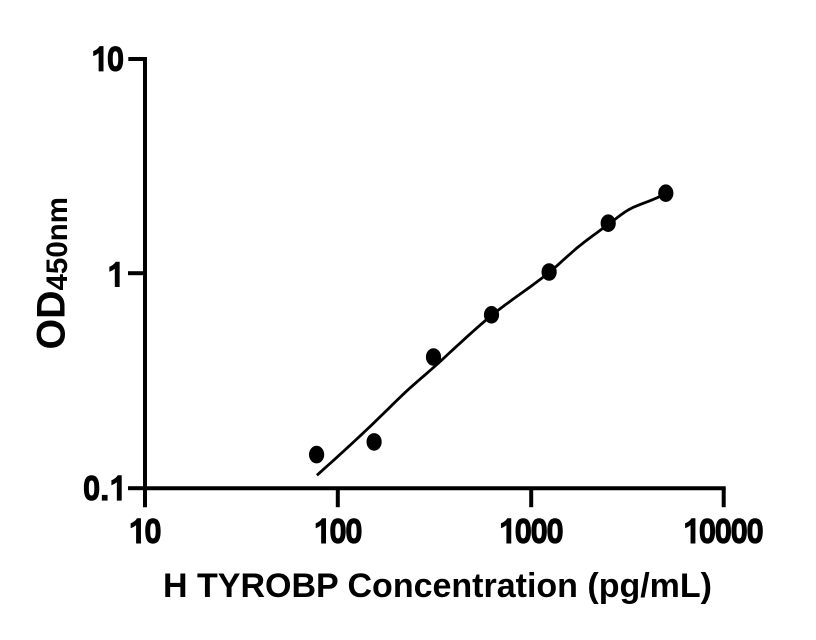 Image resolution: width=816 pixels, height=640 pixels. What do you see at coordinates (52, 320) in the screenshot?
I see `svg-text: OD` at bounding box center [52, 320].